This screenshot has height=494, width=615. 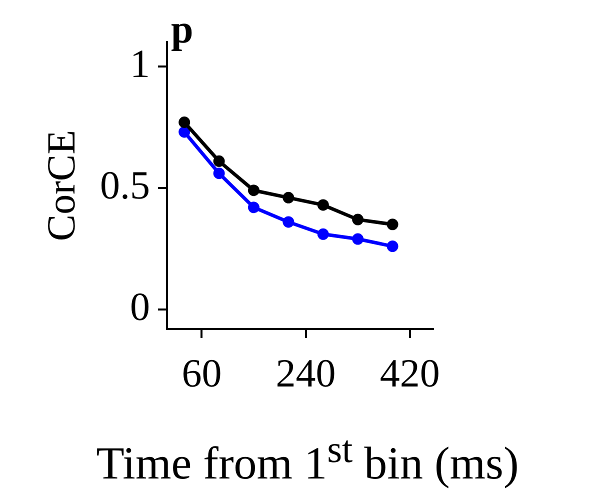 I want to click on y-axis-title: CorCE, so click(x=61, y=186).